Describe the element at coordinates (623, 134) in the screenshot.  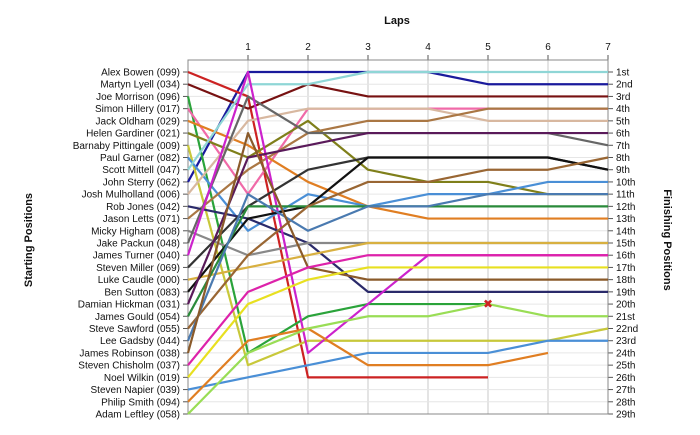
I see `finishing-position-label: 6th` at that location.